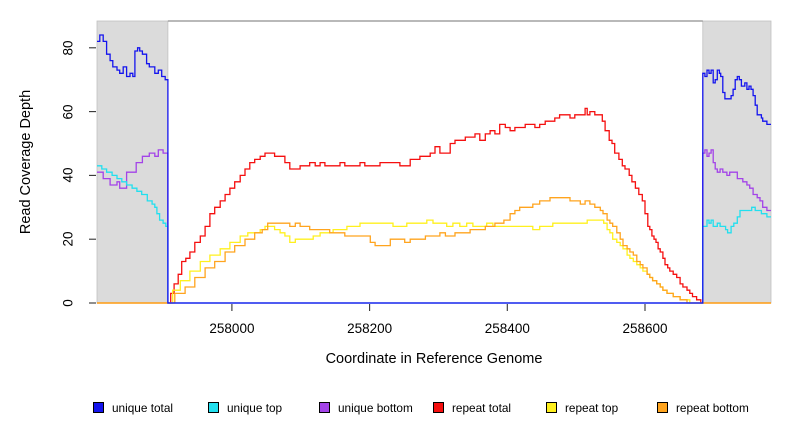  I want to click on x-axis-title: Coordinate in Reference Genome, so click(434, 359).